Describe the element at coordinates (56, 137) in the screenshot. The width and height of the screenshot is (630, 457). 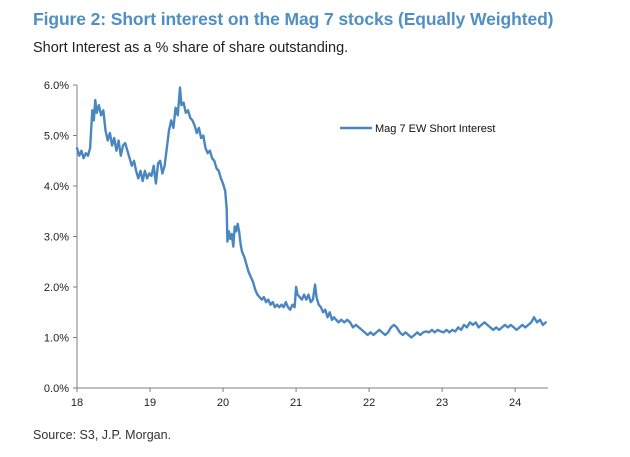
I see `y-tick-label: 5.0%` at that location.